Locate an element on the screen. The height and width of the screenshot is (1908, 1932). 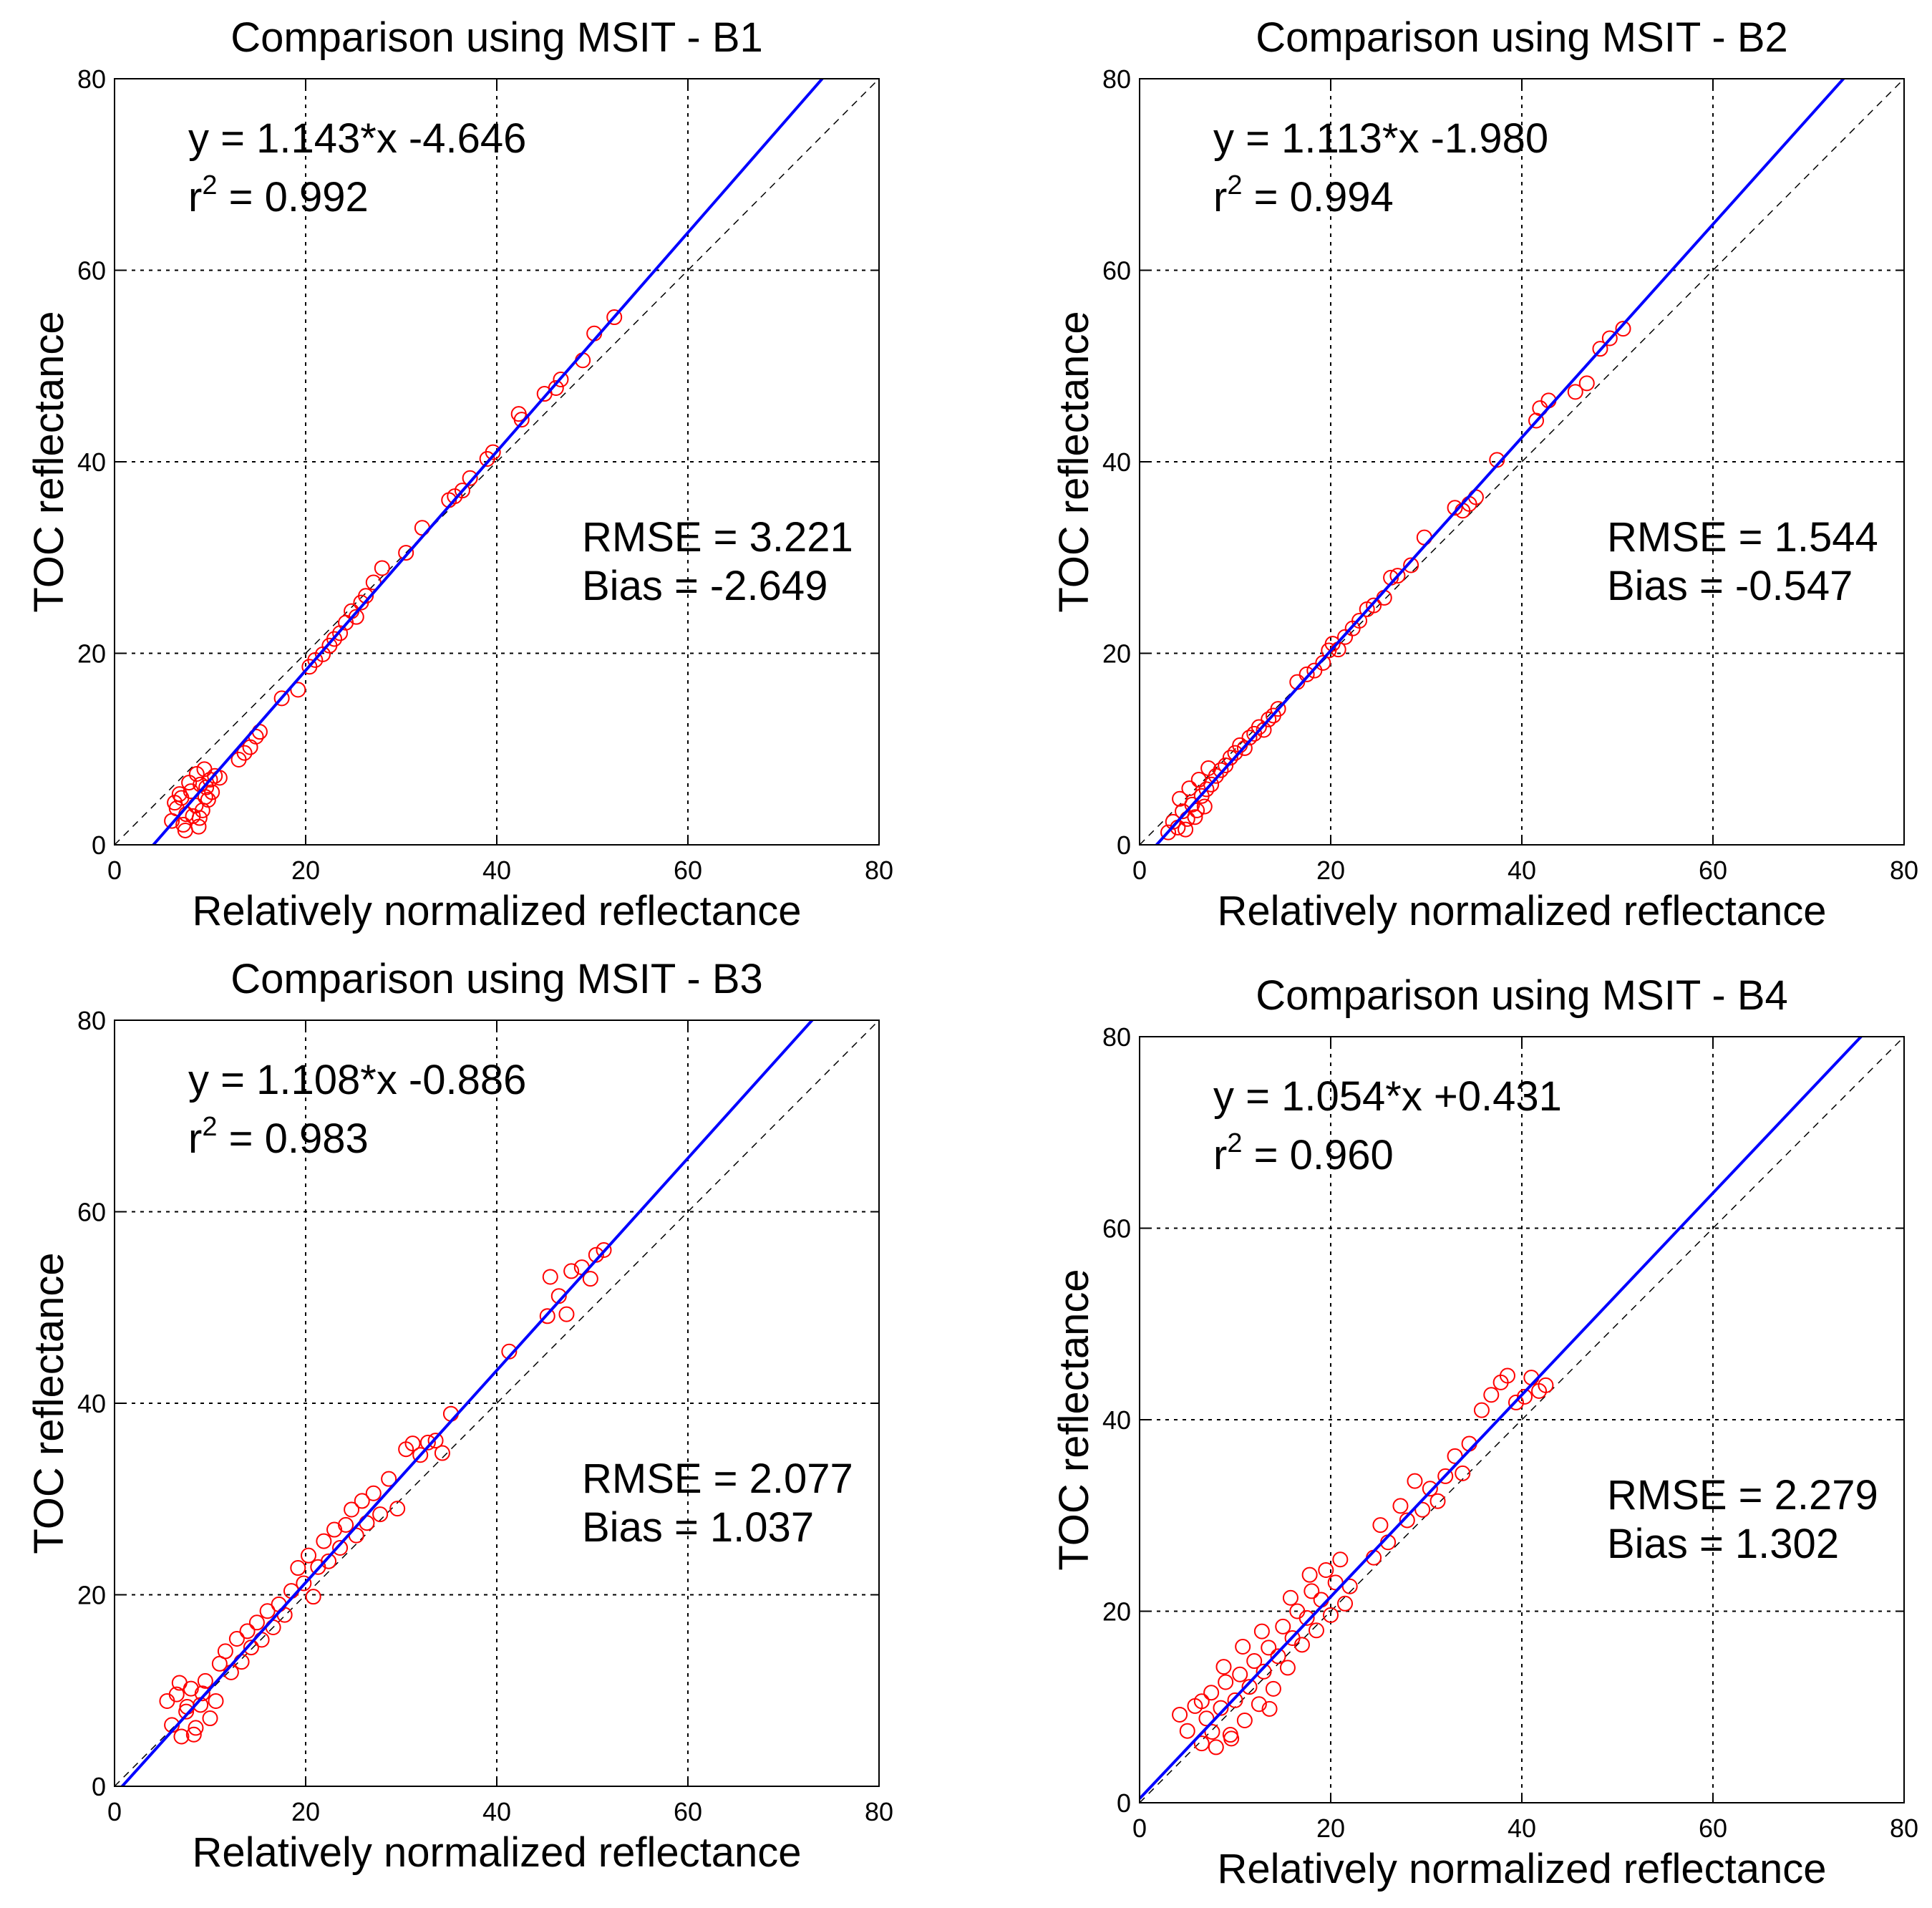
regression-equation: y = 1.054*x +0.431 is located at coordinates (1387, 1096).